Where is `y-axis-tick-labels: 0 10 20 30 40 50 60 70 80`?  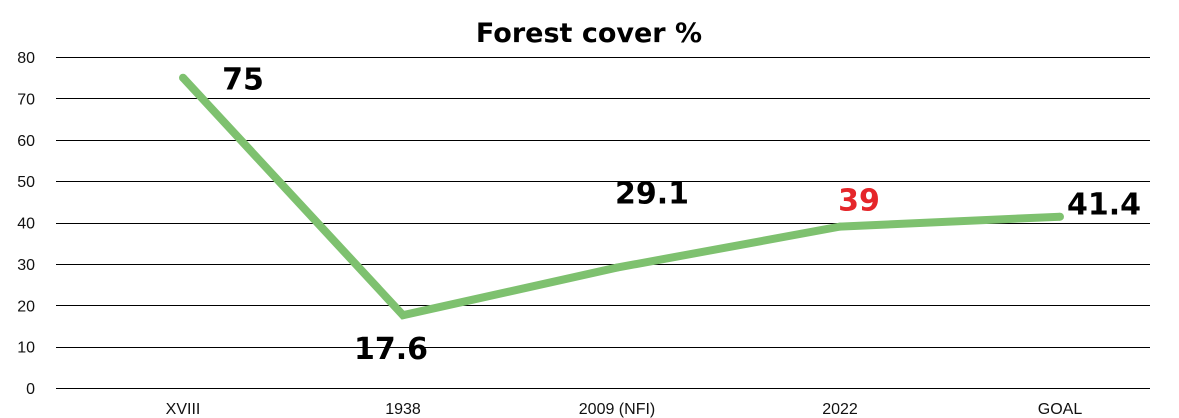
y-axis-tick-labels: 0 10 20 30 40 50 60 70 80 is located at coordinates (26, 224).